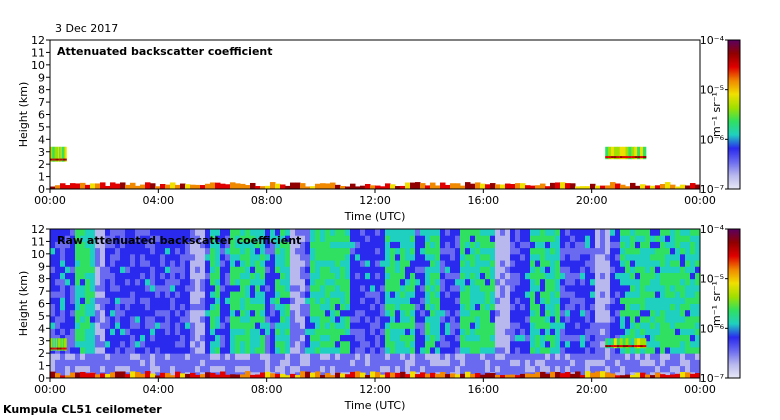  Describe the element at coordinates (712, 279) in the screenshot. I see `colorbar-tick-label: 10⁻⁵` at that location.